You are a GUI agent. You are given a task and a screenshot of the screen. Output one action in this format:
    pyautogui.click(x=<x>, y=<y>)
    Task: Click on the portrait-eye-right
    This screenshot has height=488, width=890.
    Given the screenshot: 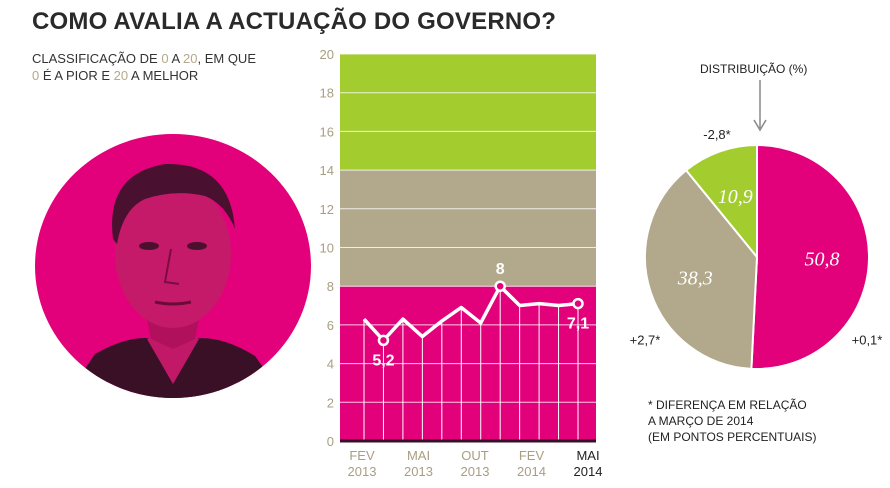 What is the action you would take?
    pyautogui.click(x=197, y=246)
    